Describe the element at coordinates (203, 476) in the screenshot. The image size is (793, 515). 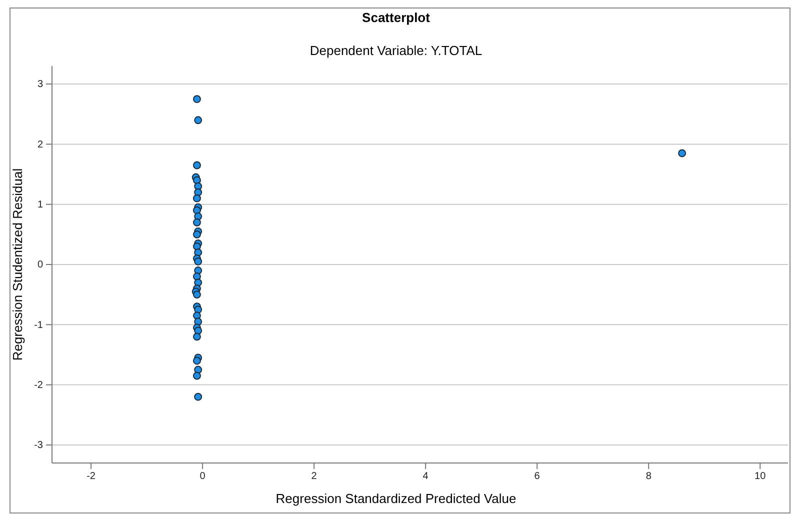
I see `x-tick-label: 0` at that location.